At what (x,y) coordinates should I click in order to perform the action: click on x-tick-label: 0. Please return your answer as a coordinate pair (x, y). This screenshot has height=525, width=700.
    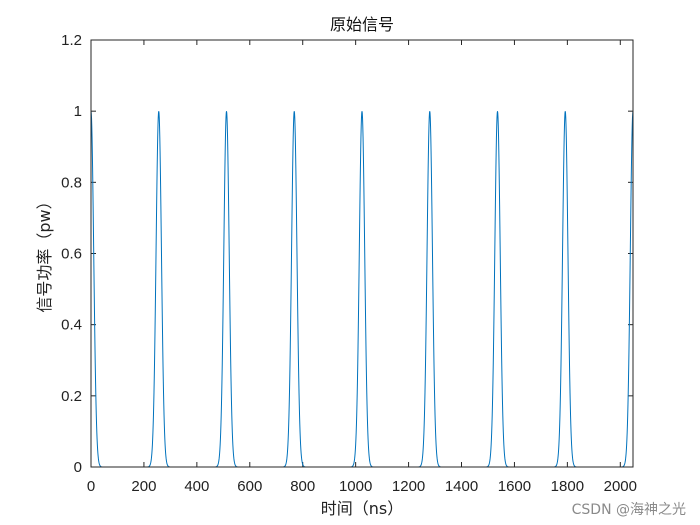
    Looking at the image, I should click on (91, 486).